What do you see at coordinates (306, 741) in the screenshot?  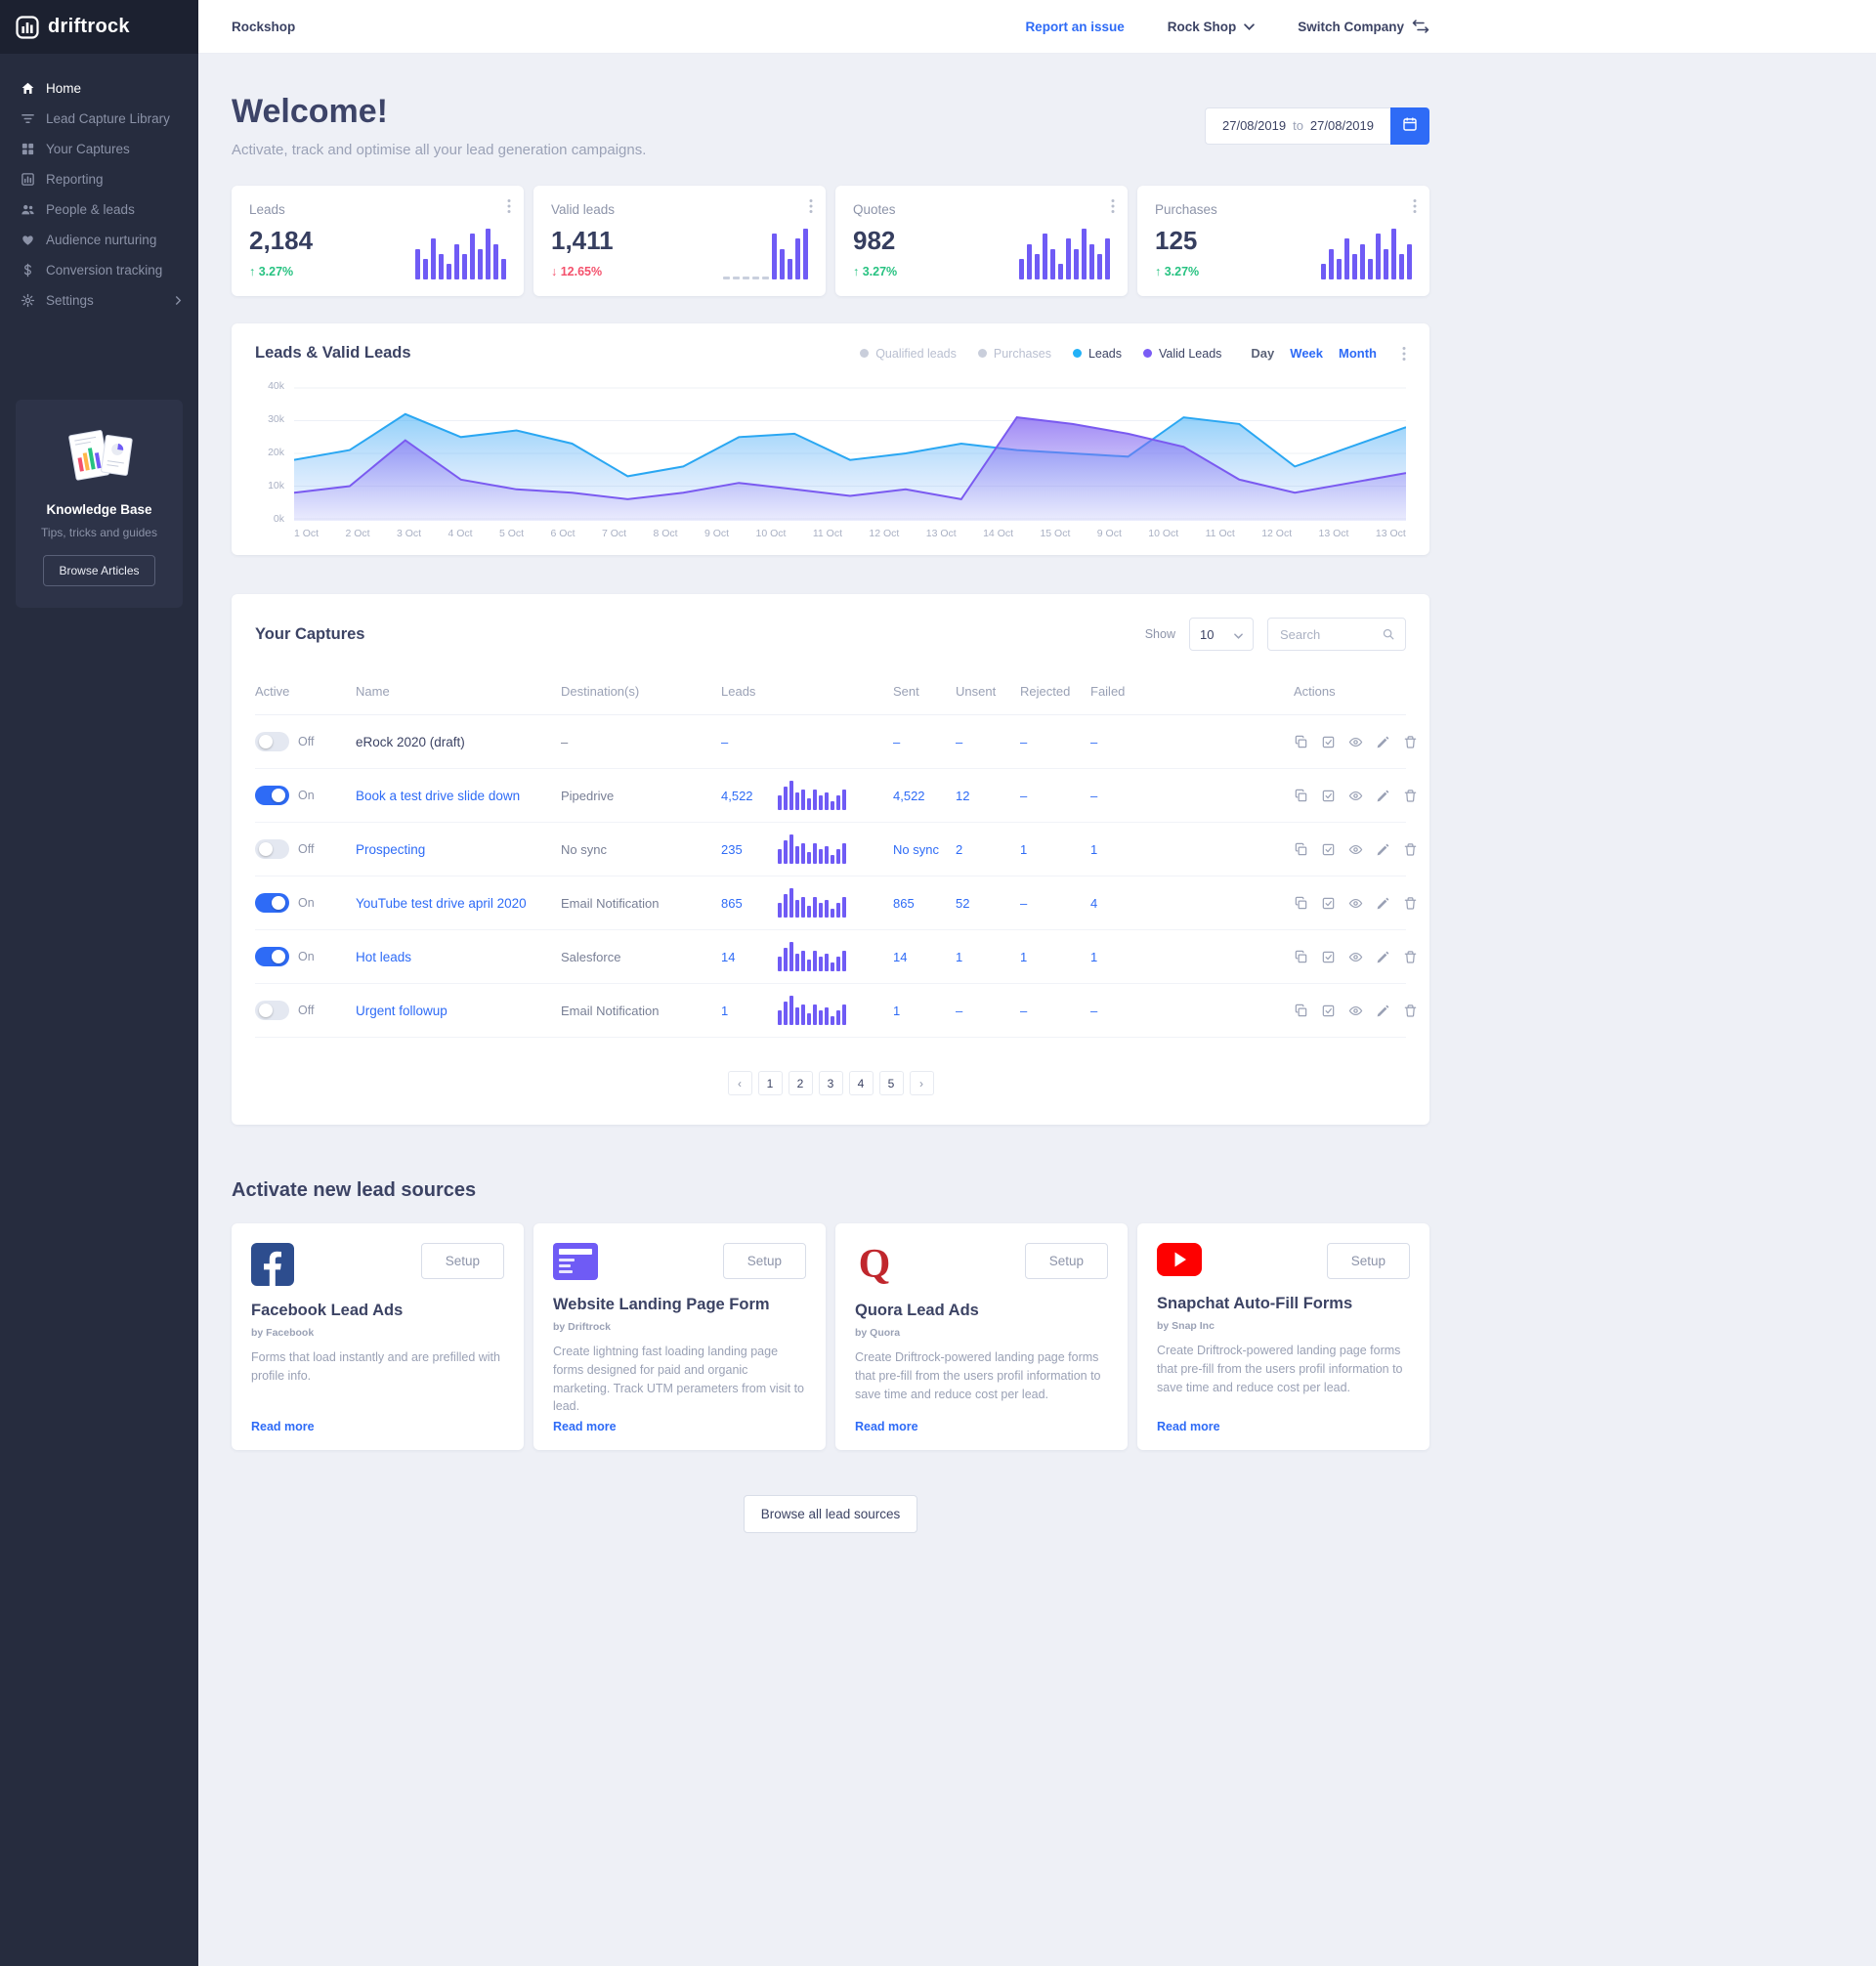 I see `toggle-state-label: Off` at bounding box center [306, 741].